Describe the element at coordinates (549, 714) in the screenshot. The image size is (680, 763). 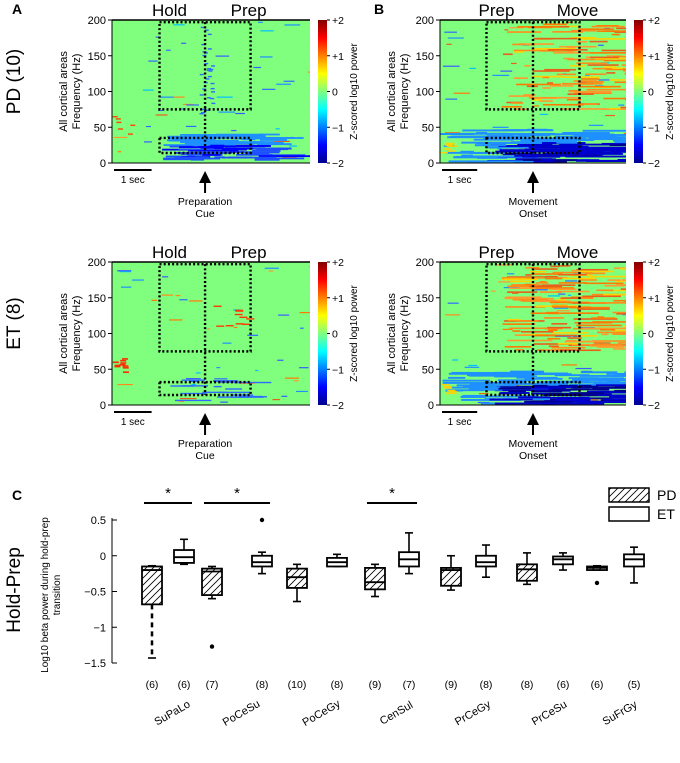
I see `category-label: PrCeSu` at that location.